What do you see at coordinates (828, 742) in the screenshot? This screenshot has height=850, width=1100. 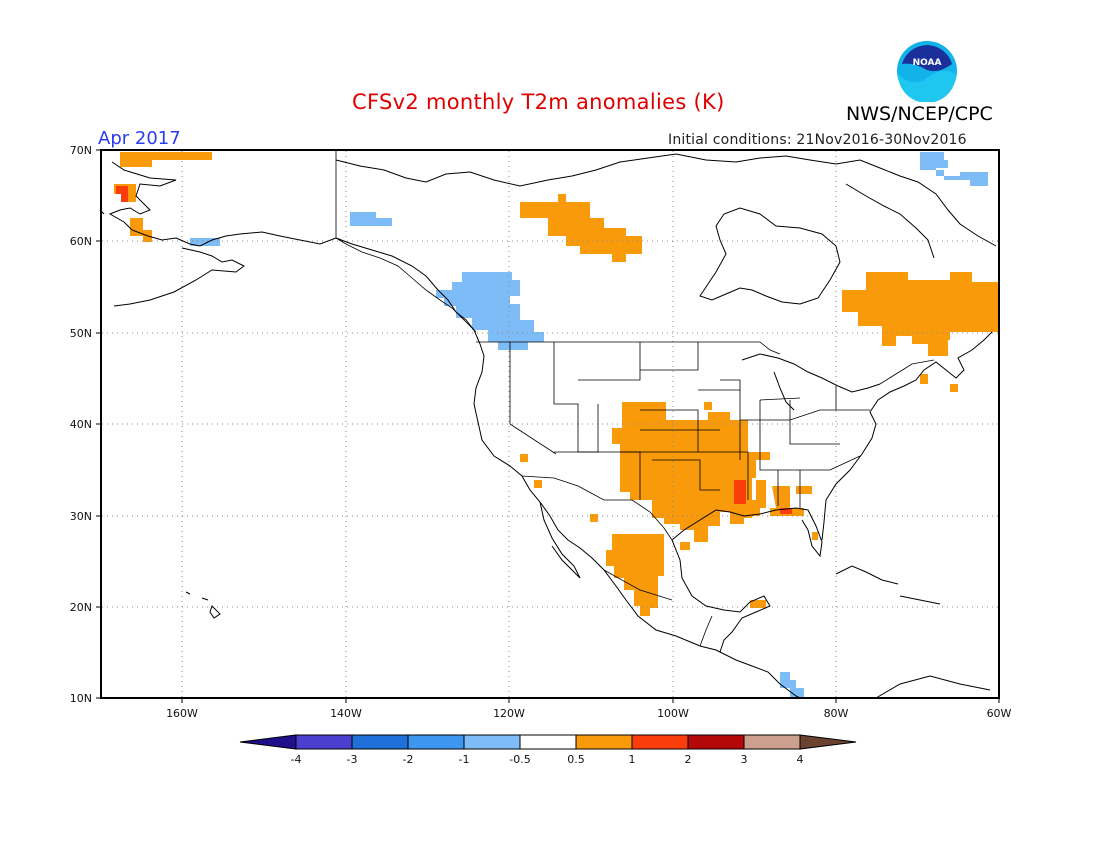 I see `colorbar-arrow-high` at bounding box center [828, 742].